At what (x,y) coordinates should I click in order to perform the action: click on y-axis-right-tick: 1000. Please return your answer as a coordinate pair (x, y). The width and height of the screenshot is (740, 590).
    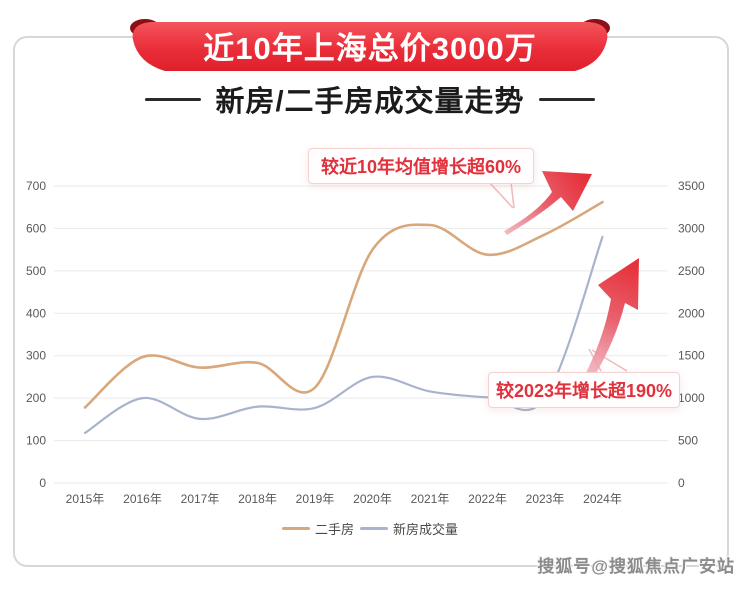
    Looking at the image, I should click on (691, 398).